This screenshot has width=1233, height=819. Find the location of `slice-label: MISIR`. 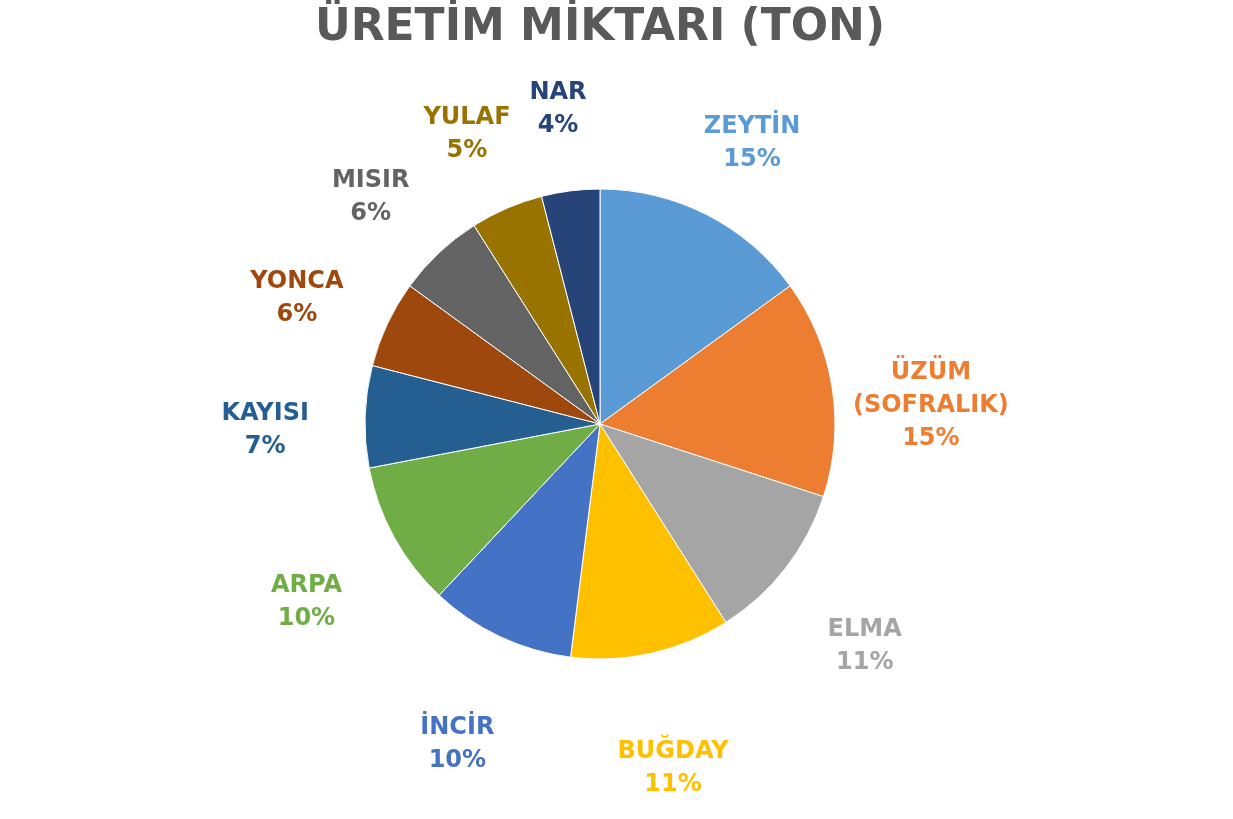

slice-label: MISIR is located at coordinates (370, 178).